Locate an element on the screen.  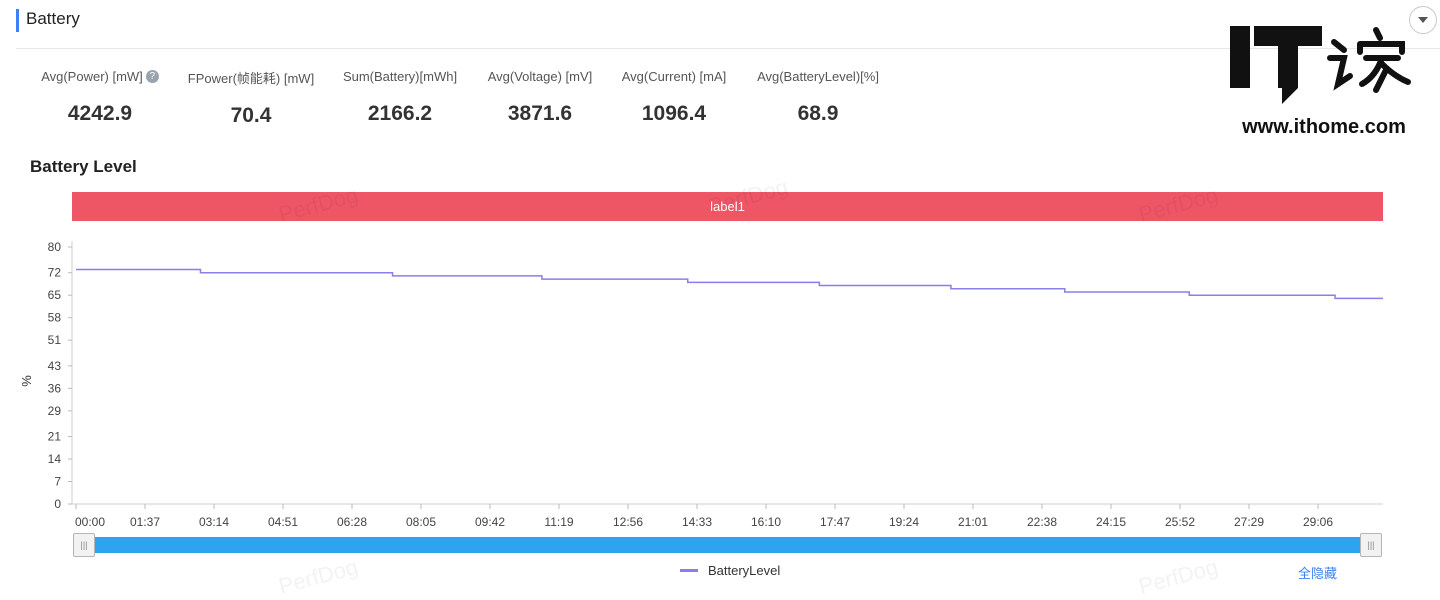
ithome-logo: www.ithome.com is located at coordinates (1324, 81).